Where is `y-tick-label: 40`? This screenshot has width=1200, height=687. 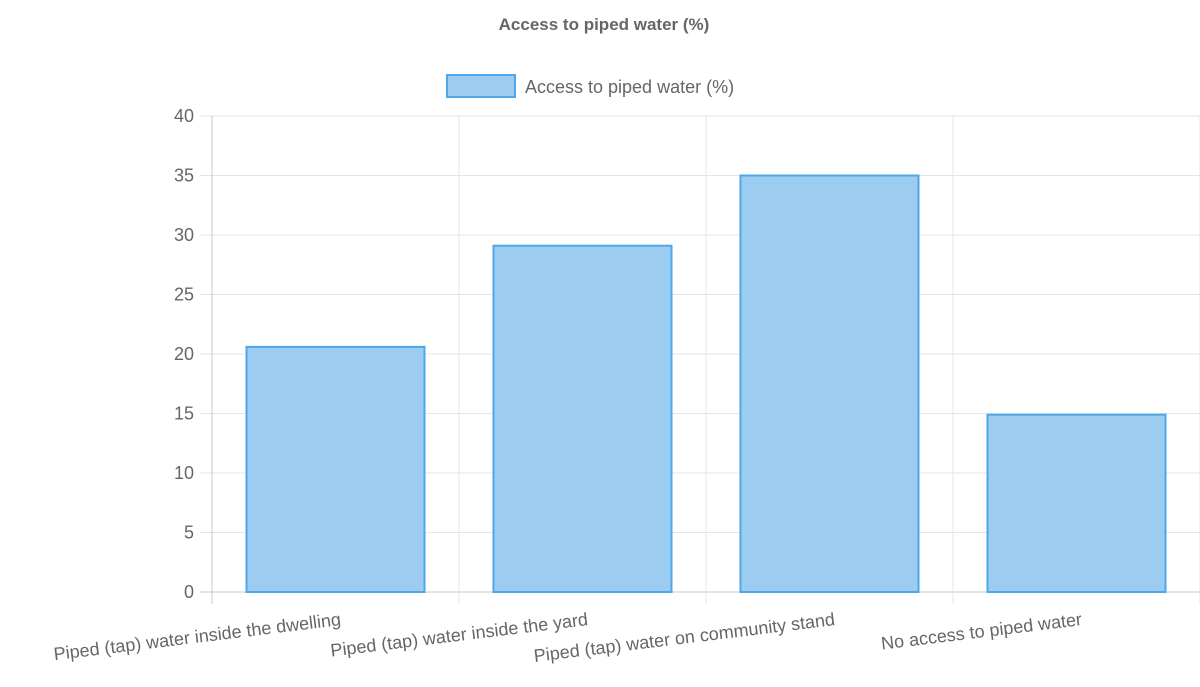
y-tick-label: 40 is located at coordinates (184, 116).